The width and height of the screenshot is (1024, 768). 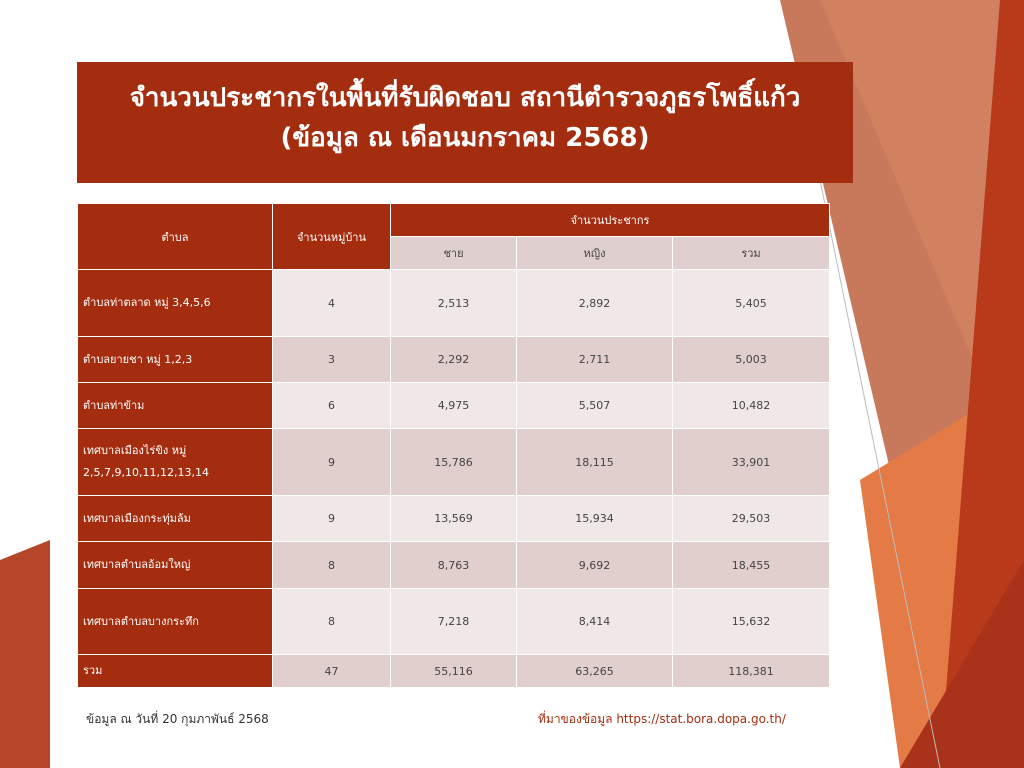 What do you see at coordinates (610, 220) in the screenshot?
I see `header-population: จำนวนประชากร` at bounding box center [610, 220].